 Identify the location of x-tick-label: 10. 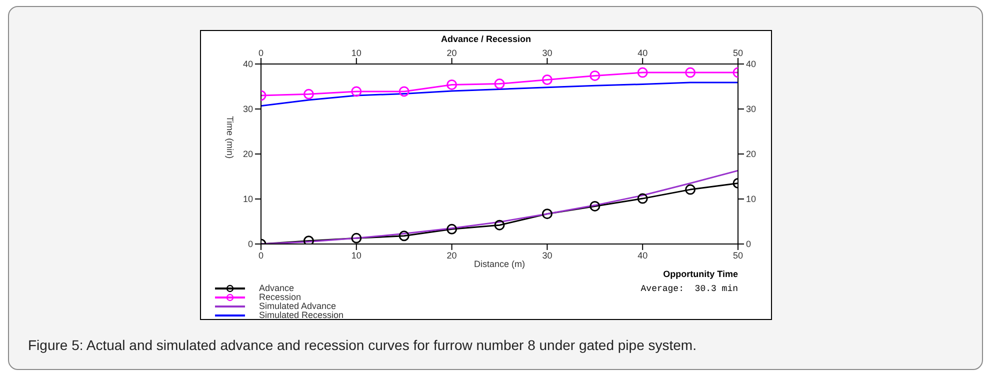
(356, 53).